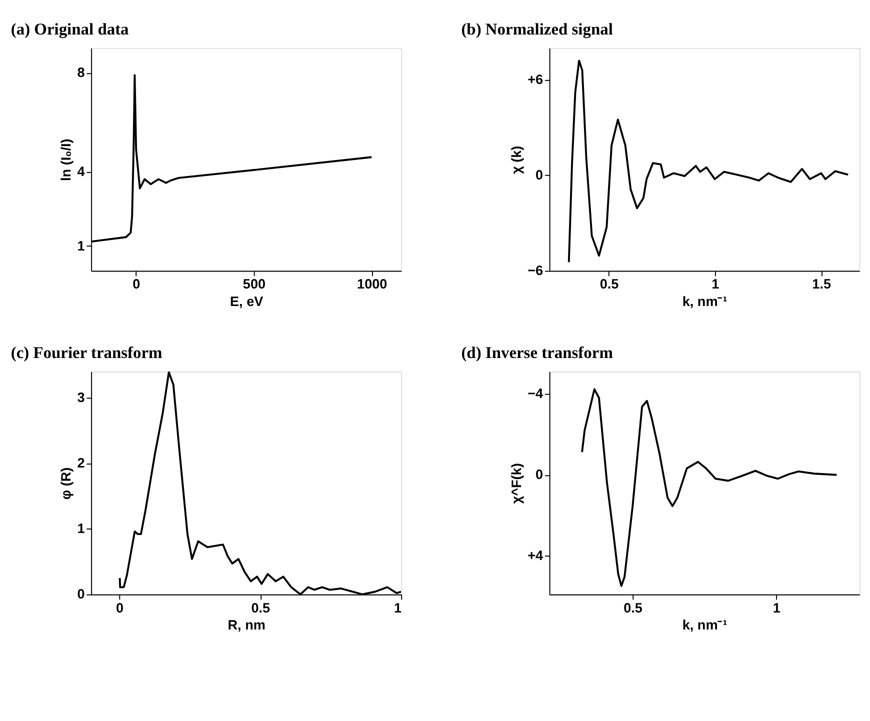  I want to click on y-tick-label: 2, so click(81, 463).